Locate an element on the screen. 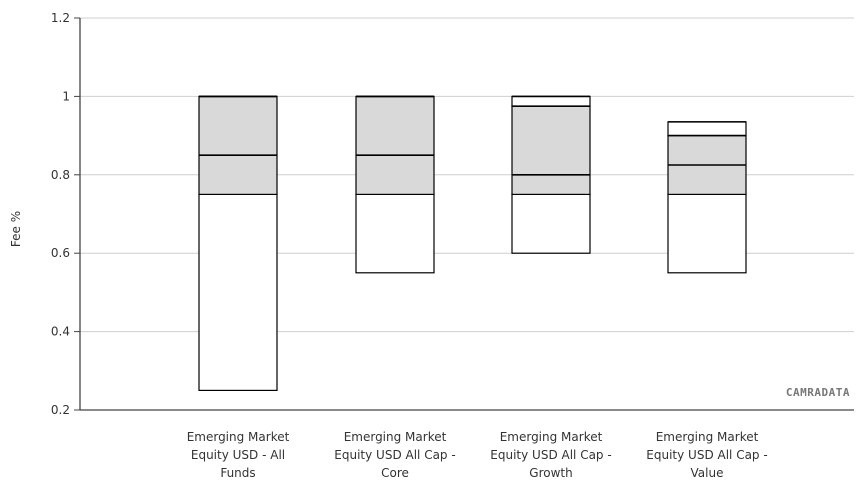 This screenshot has width=860, height=492. category-label-line: Equity USD - All is located at coordinates (238, 455).